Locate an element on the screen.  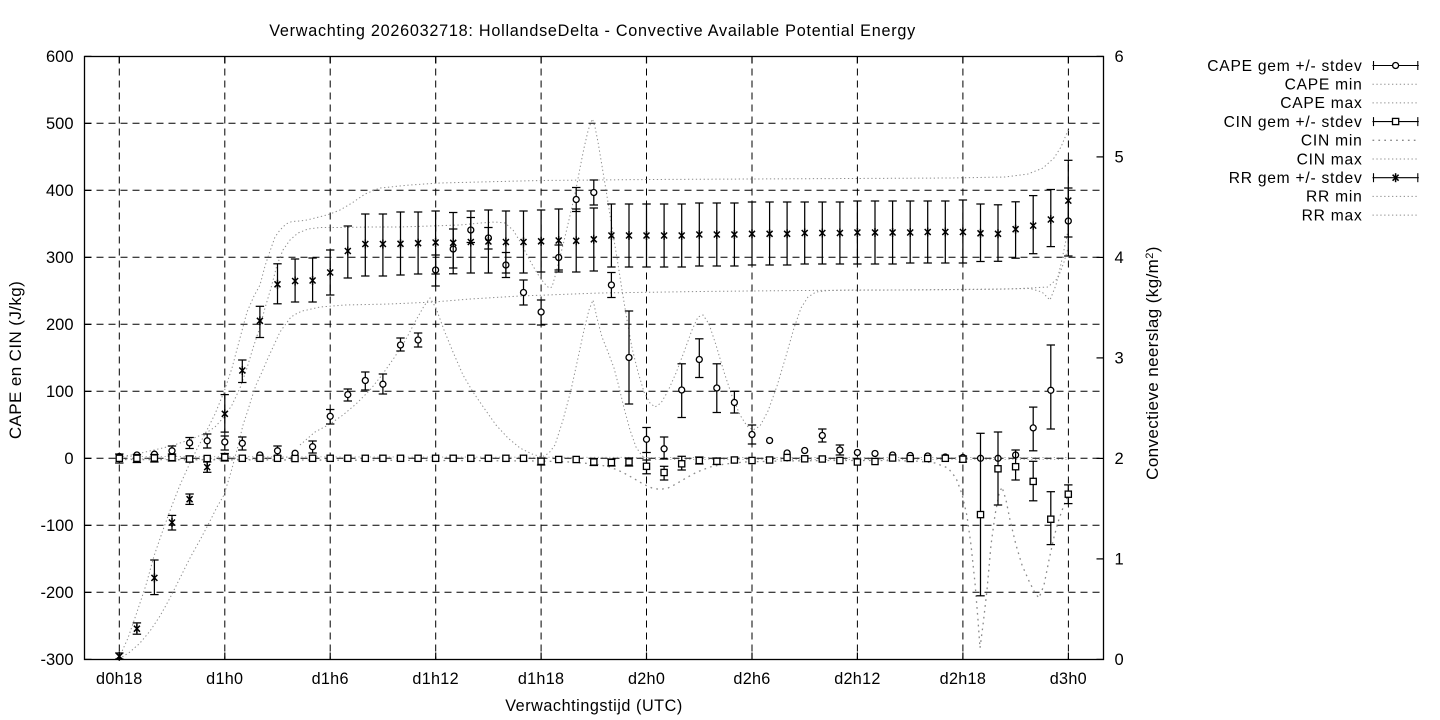
svg-text: 2 is located at coordinates (1119, 459).